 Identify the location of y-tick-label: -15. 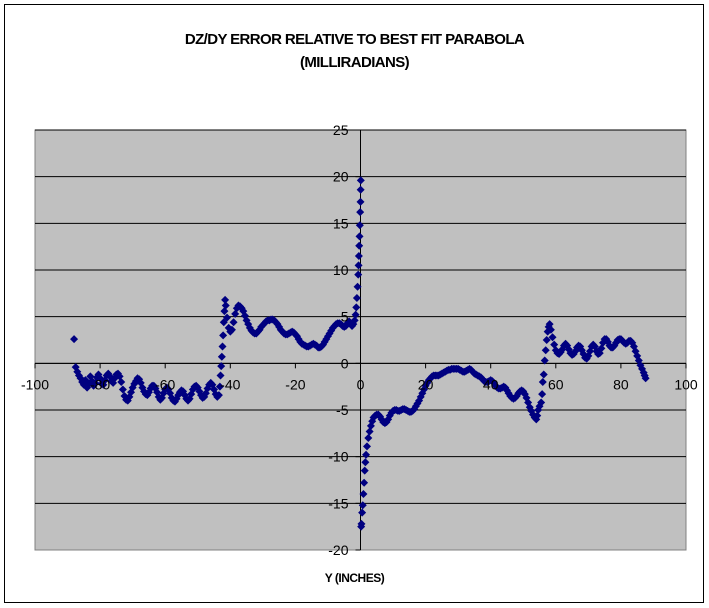
(338, 503).